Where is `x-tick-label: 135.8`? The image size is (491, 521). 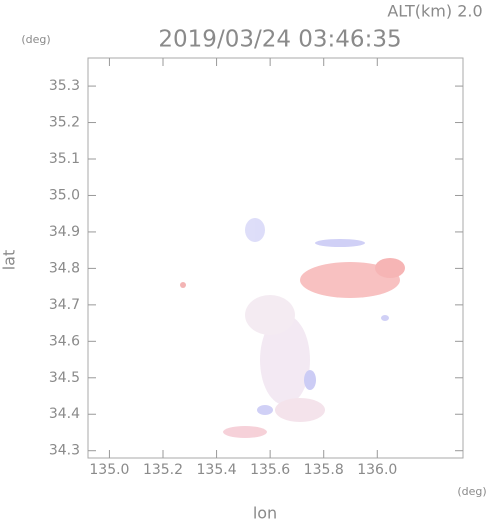
x-tick-label: 135.8 is located at coordinates (324, 470).